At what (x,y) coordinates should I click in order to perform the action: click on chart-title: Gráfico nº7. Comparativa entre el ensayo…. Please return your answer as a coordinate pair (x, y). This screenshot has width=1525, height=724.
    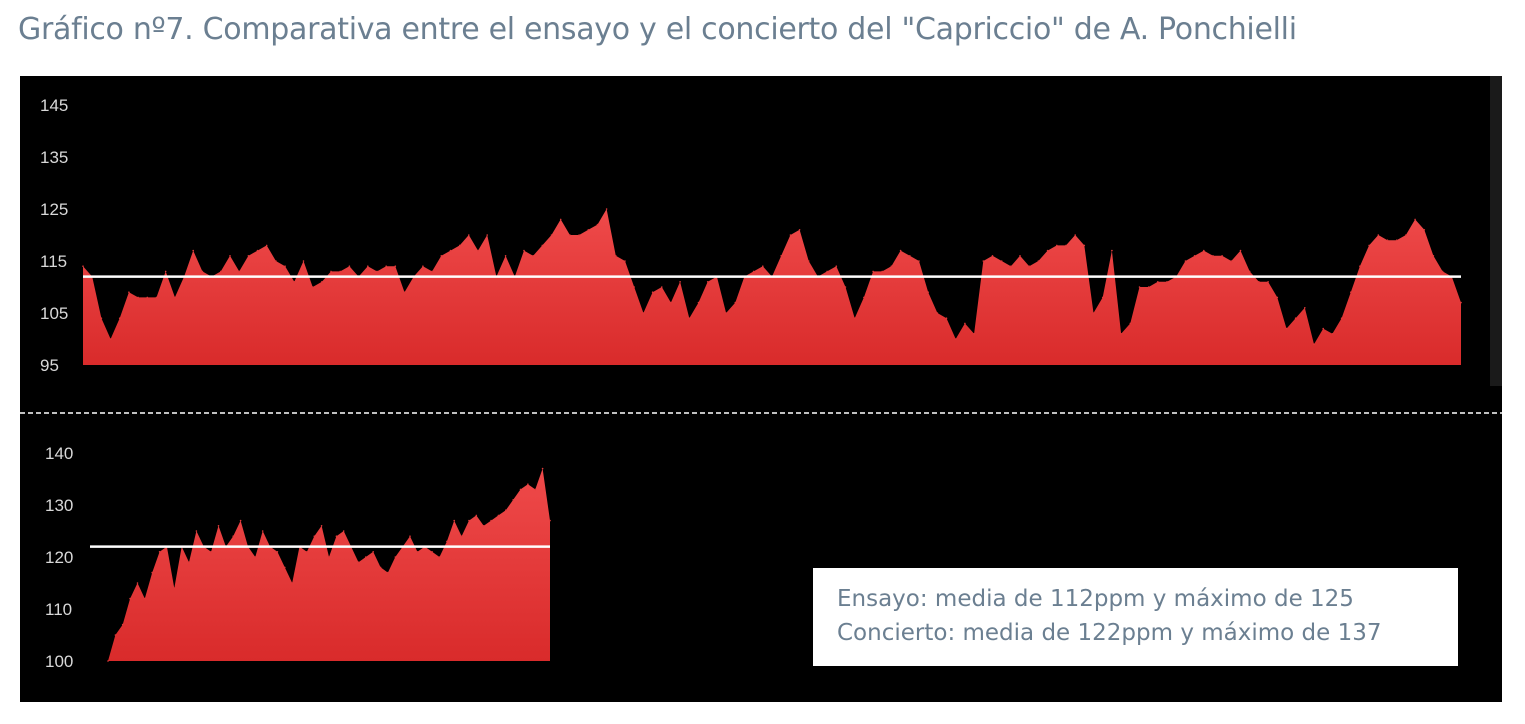
    Looking at the image, I should click on (657, 29).